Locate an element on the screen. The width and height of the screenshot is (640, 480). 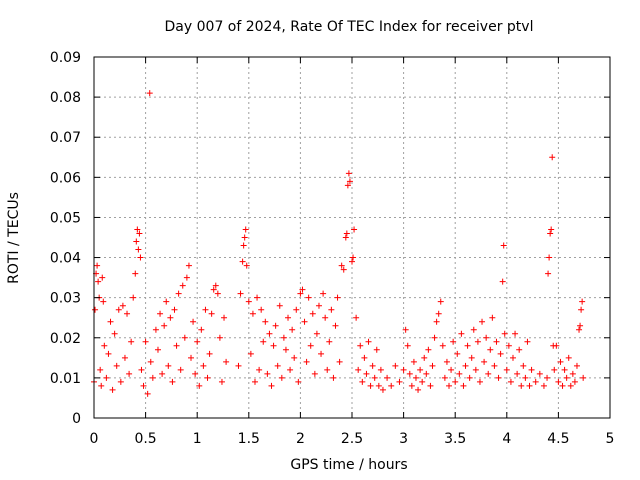
y-tick-label: 0.07 is located at coordinates (65, 138).